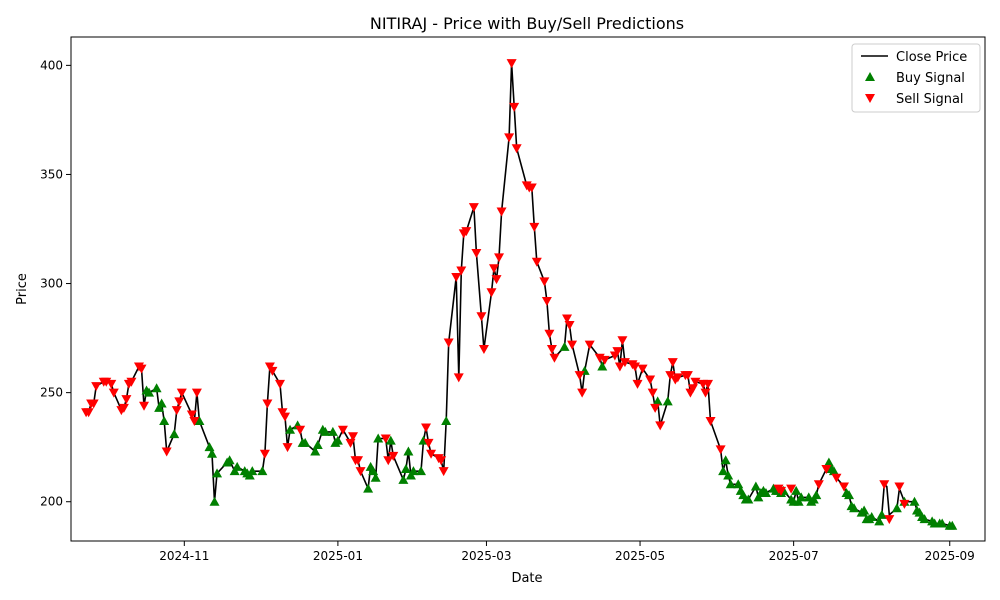 Image resolution: width=1000 pixels, height=600 pixels. I want to click on legend-label-sell: Sell Signal, so click(930, 99).